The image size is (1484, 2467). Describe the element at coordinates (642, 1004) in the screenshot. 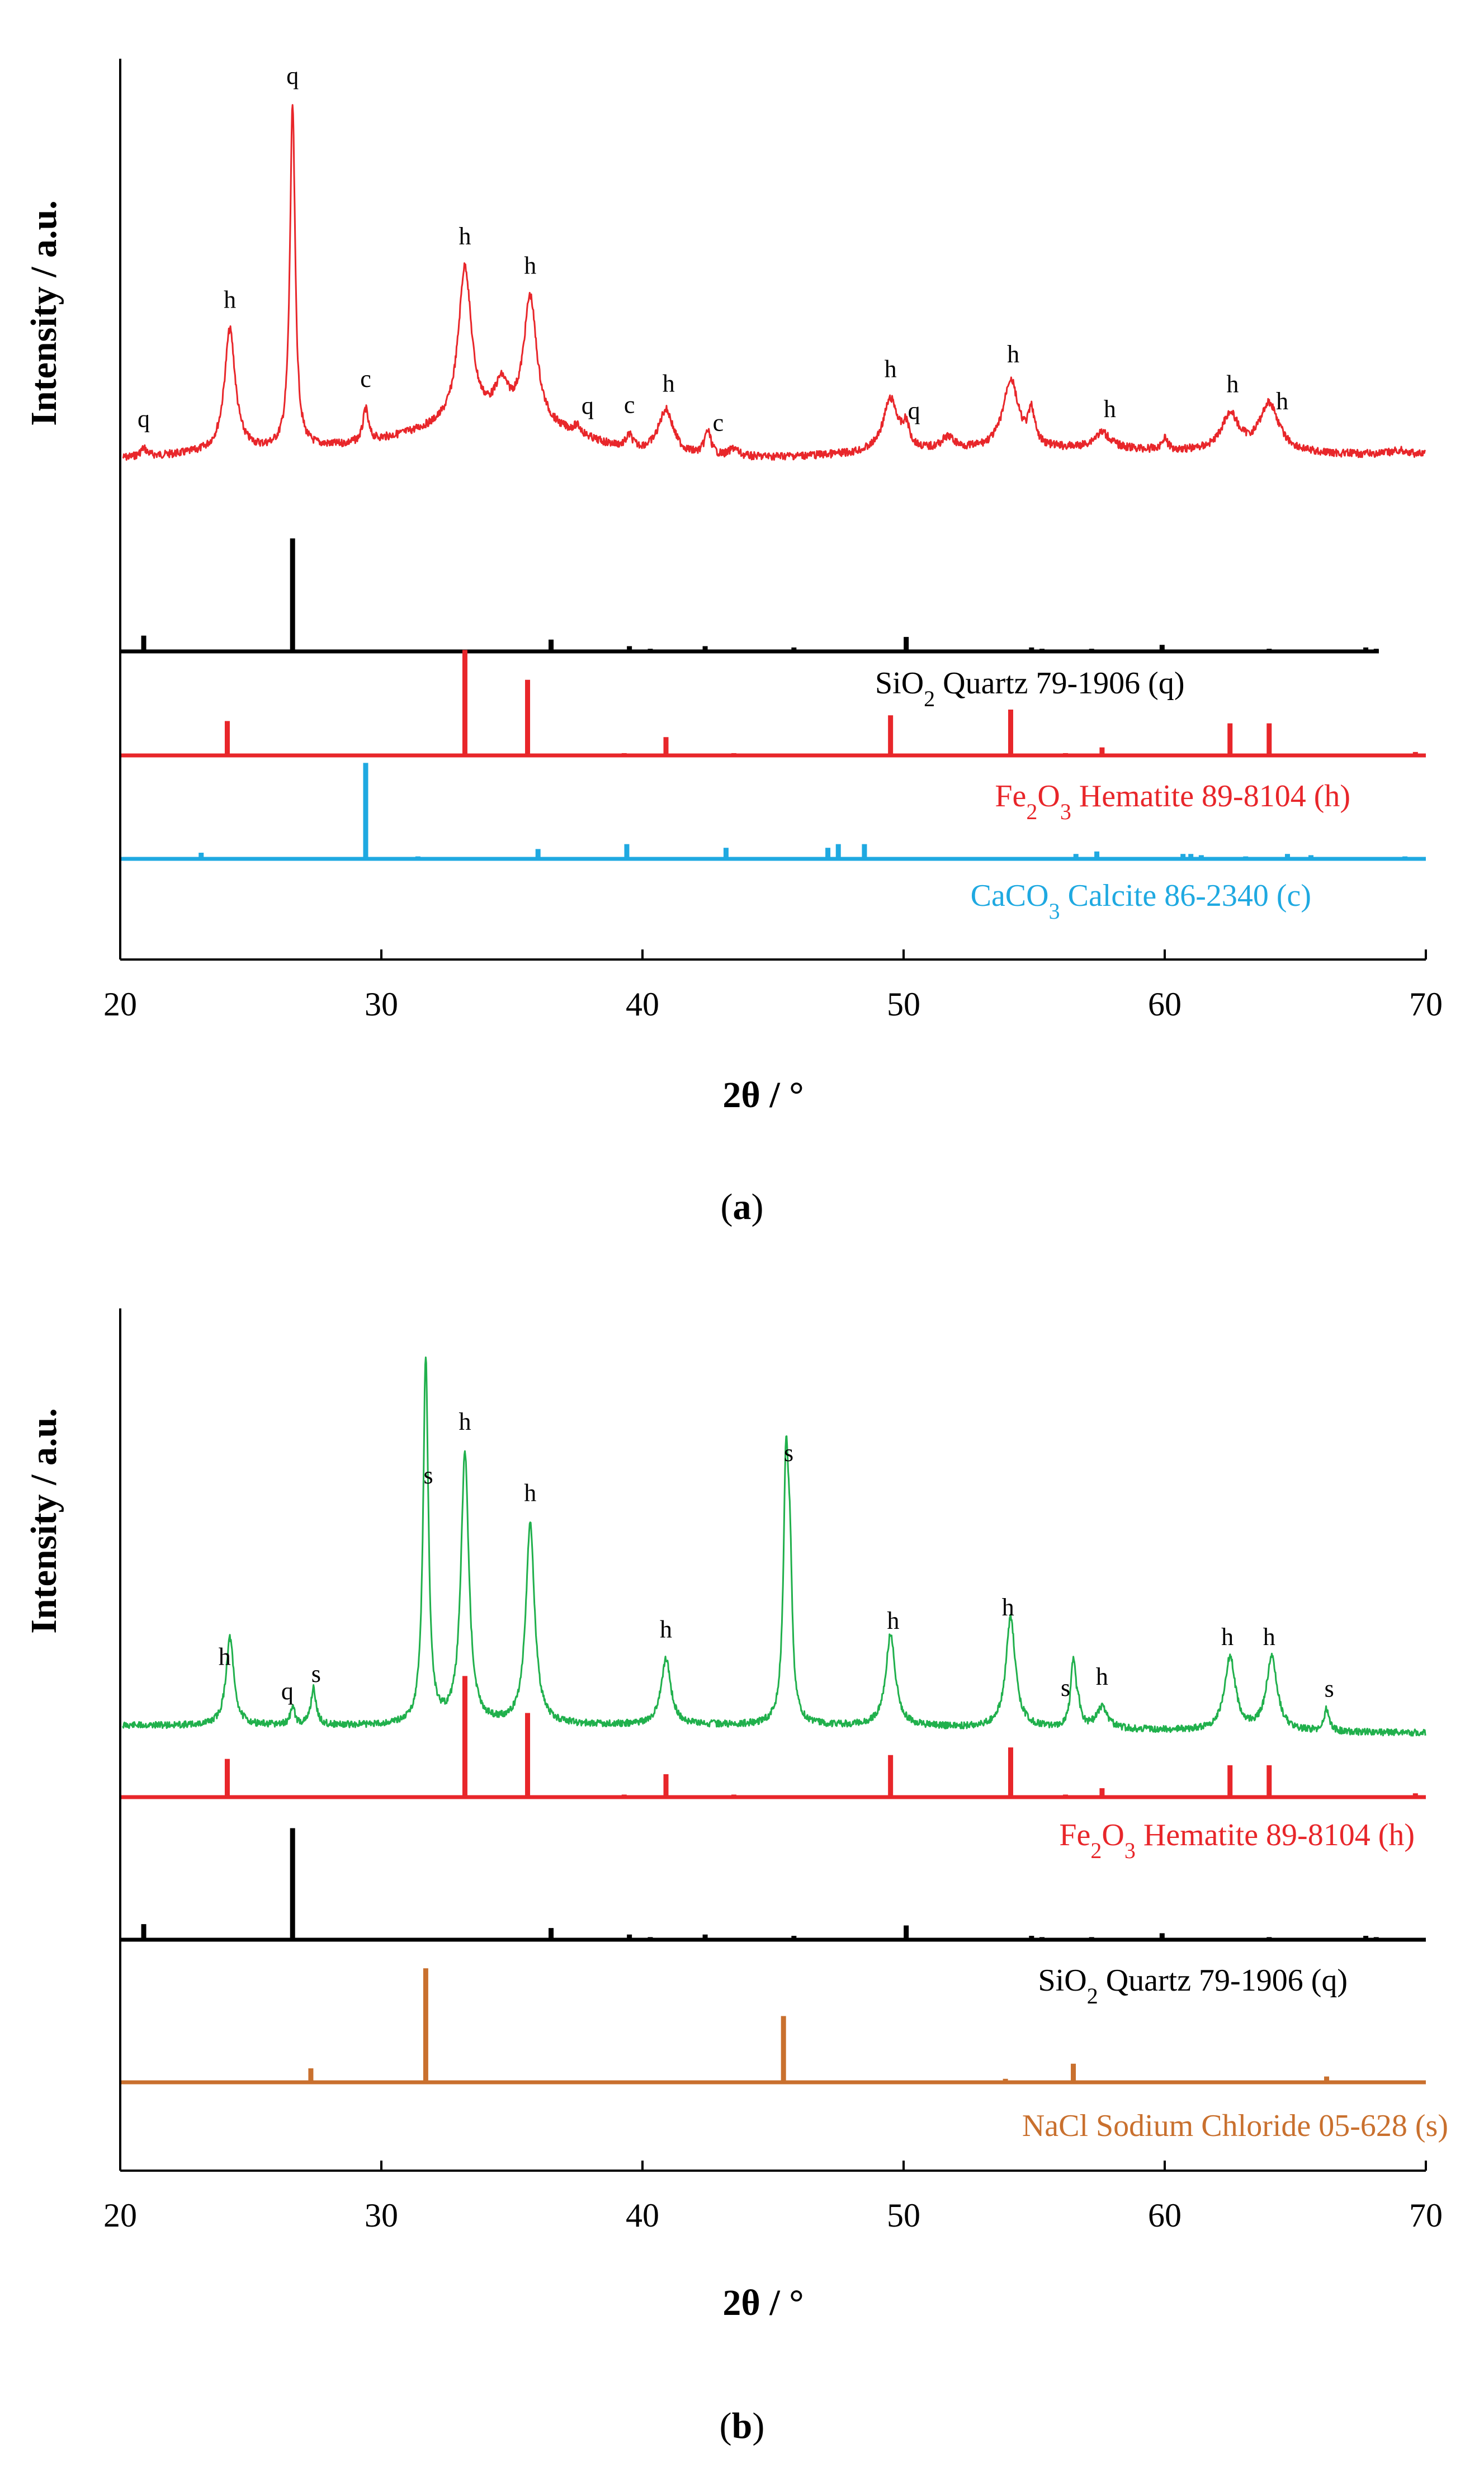

I see `panel-a-x-tick-label-2: 40` at that location.